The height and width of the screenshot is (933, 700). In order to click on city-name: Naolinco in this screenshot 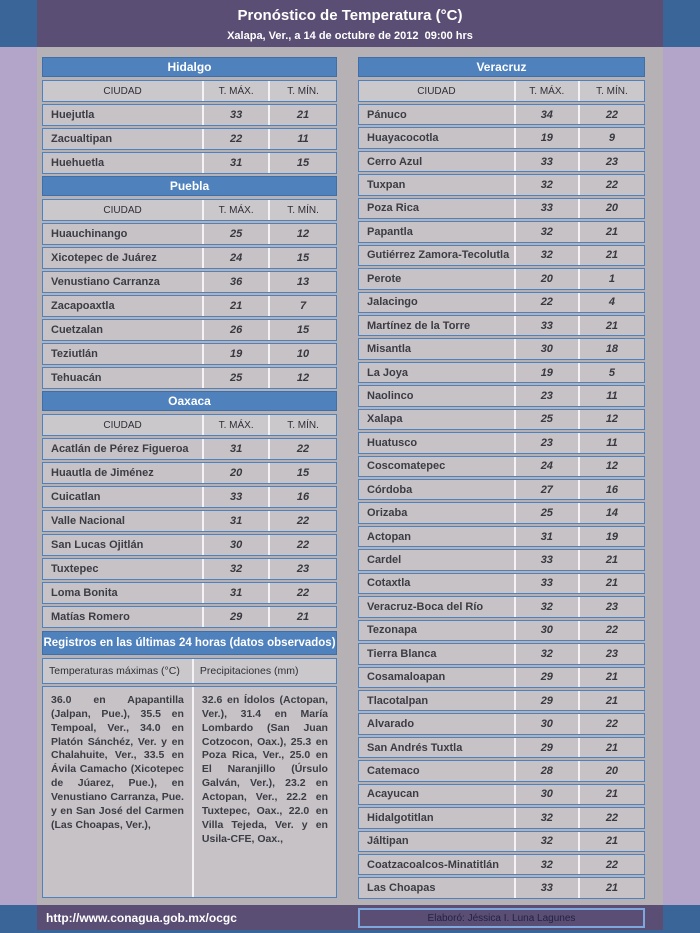, I will do `click(390, 395)`.